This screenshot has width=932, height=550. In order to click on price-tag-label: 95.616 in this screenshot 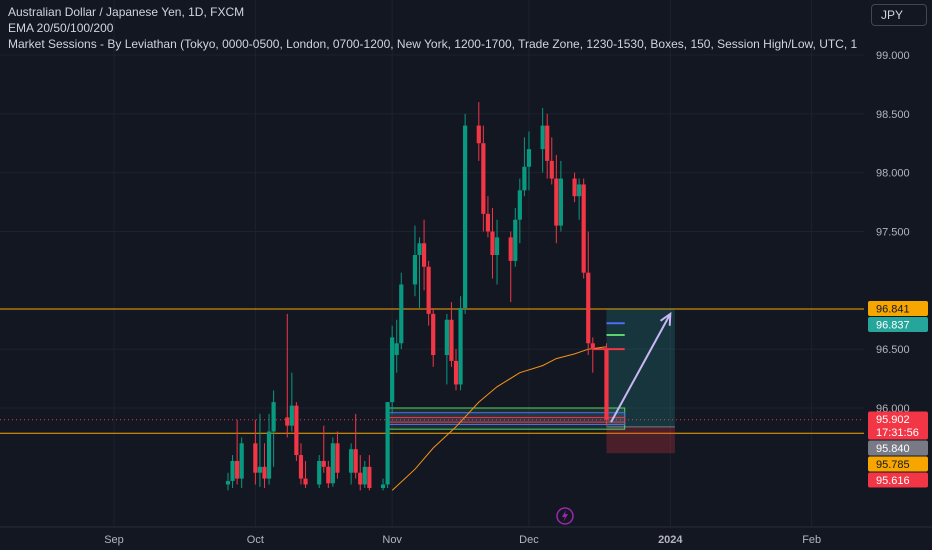, I will do `click(893, 481)`.